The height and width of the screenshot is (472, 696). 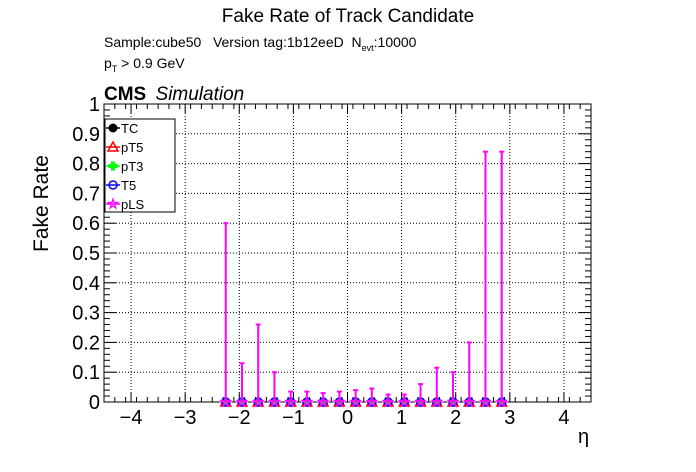 I want to click on legend-label: pLS, so click(x=132, y=204).